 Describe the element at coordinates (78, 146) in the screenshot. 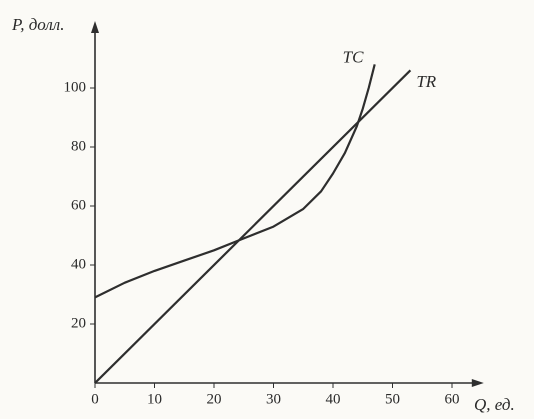

I see `y-tick-label: 80` at that location.